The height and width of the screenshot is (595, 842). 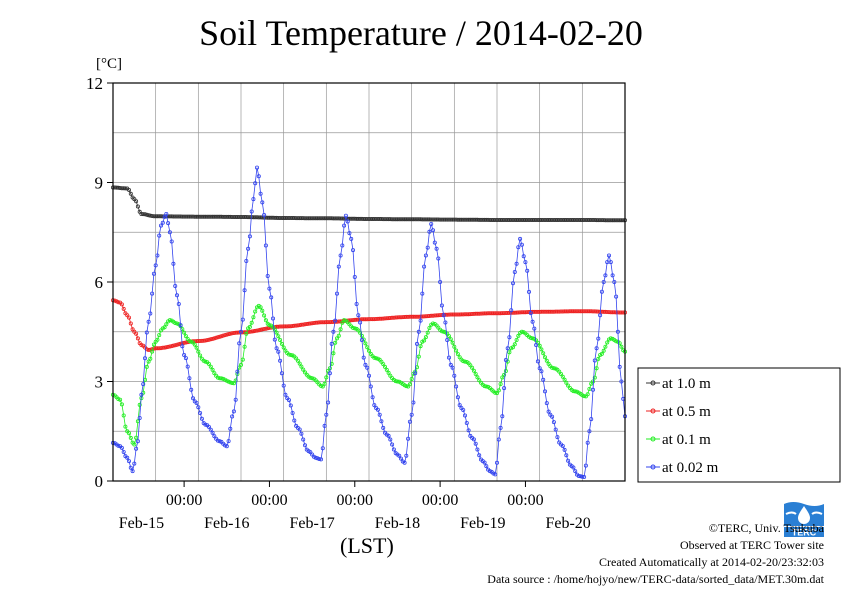 I want to click on x-tick-label: 00:00, so click(x=525, y=500).